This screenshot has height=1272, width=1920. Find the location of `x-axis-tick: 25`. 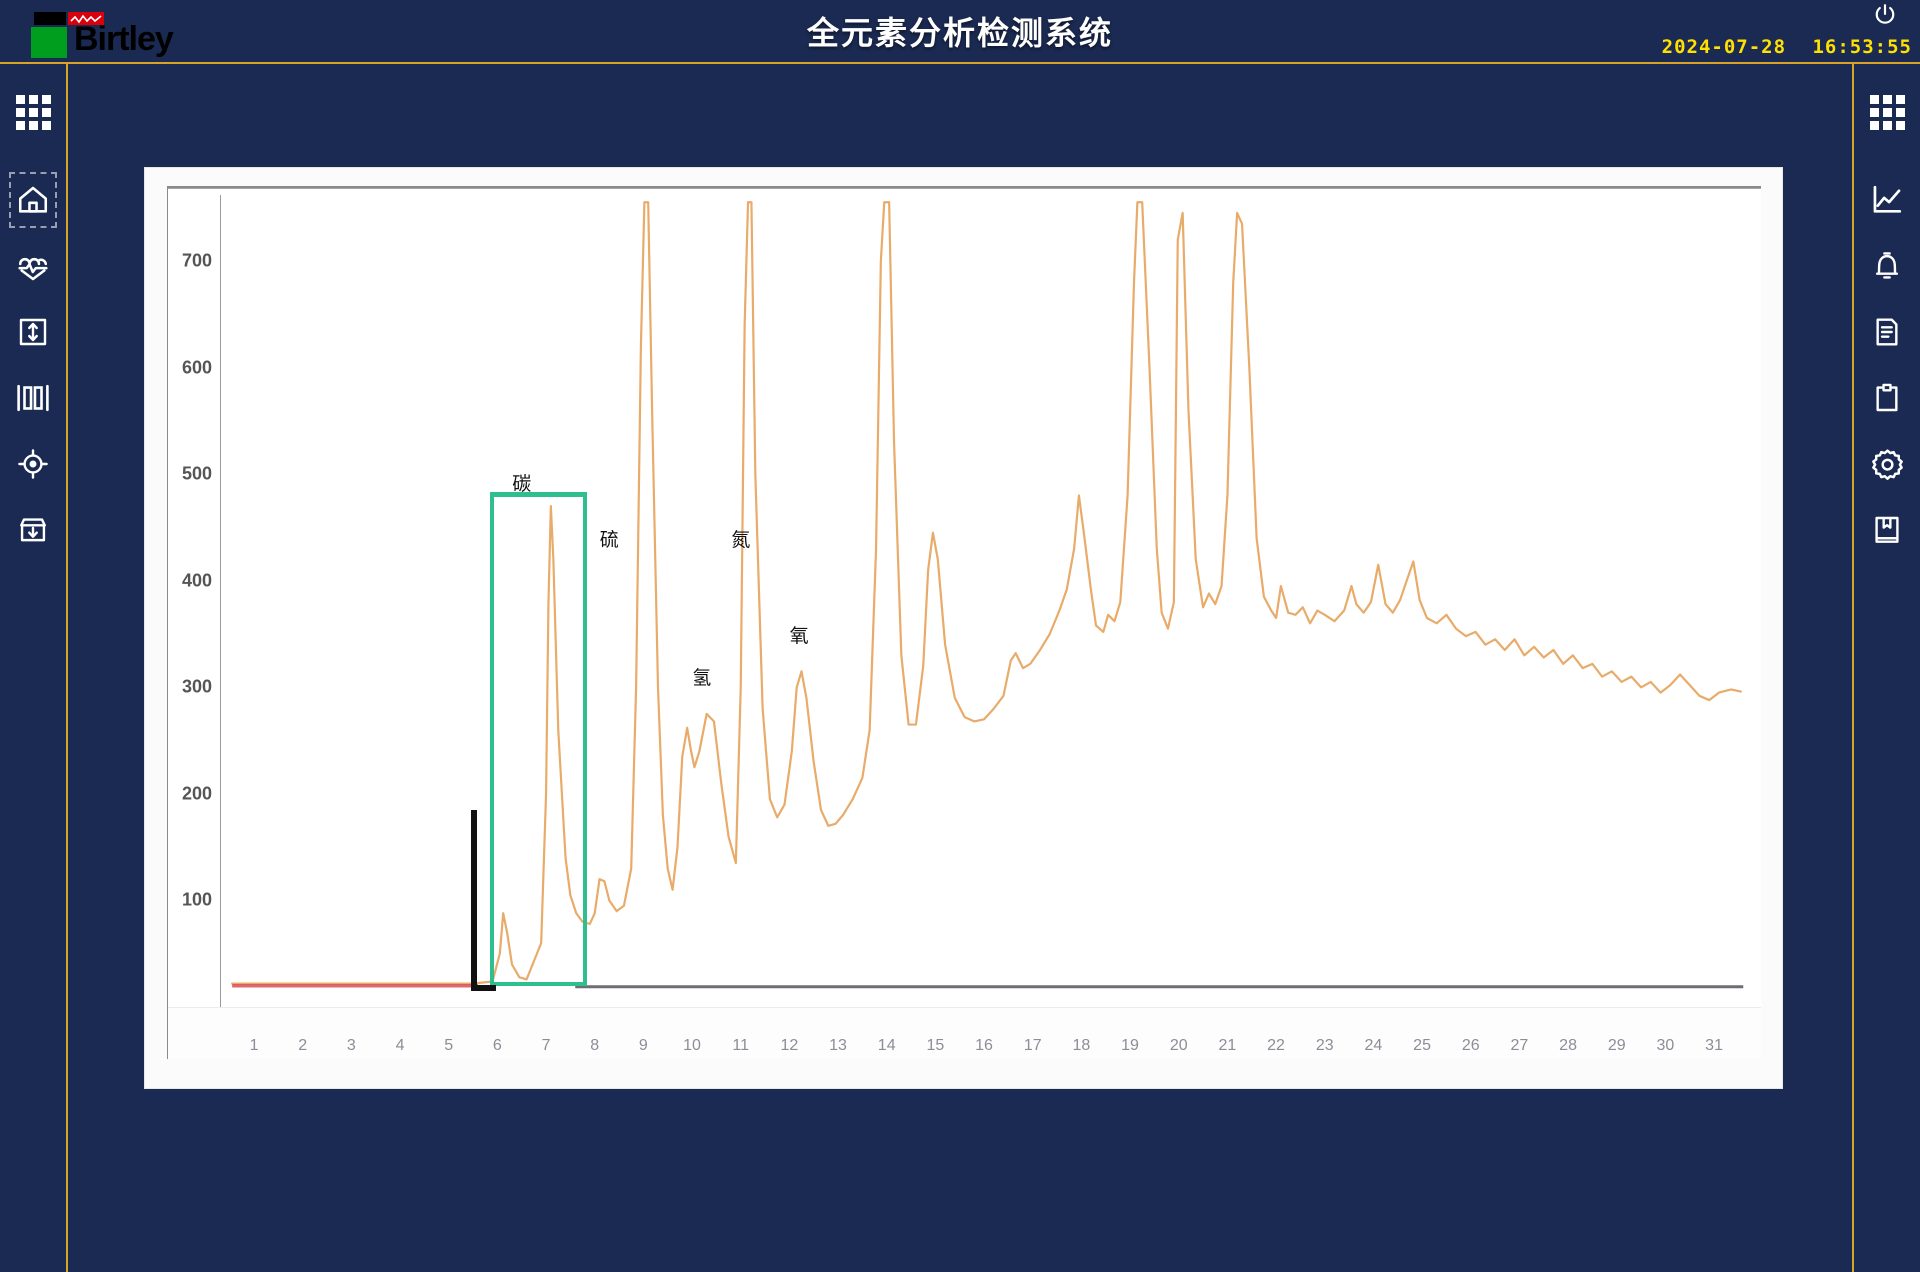

x-axis-tick: 25 is located at coordinates (1422, 1045).